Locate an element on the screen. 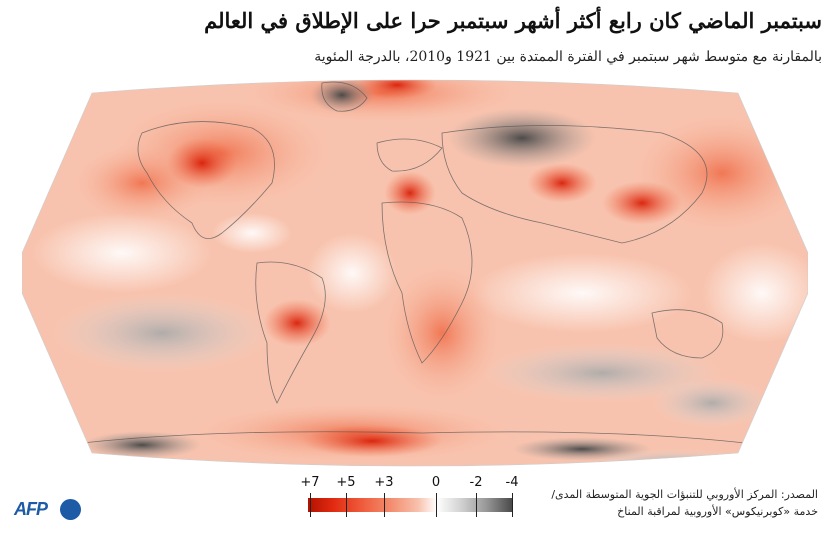  afp-logo-text: AFP is located at coordinates (31, 509).